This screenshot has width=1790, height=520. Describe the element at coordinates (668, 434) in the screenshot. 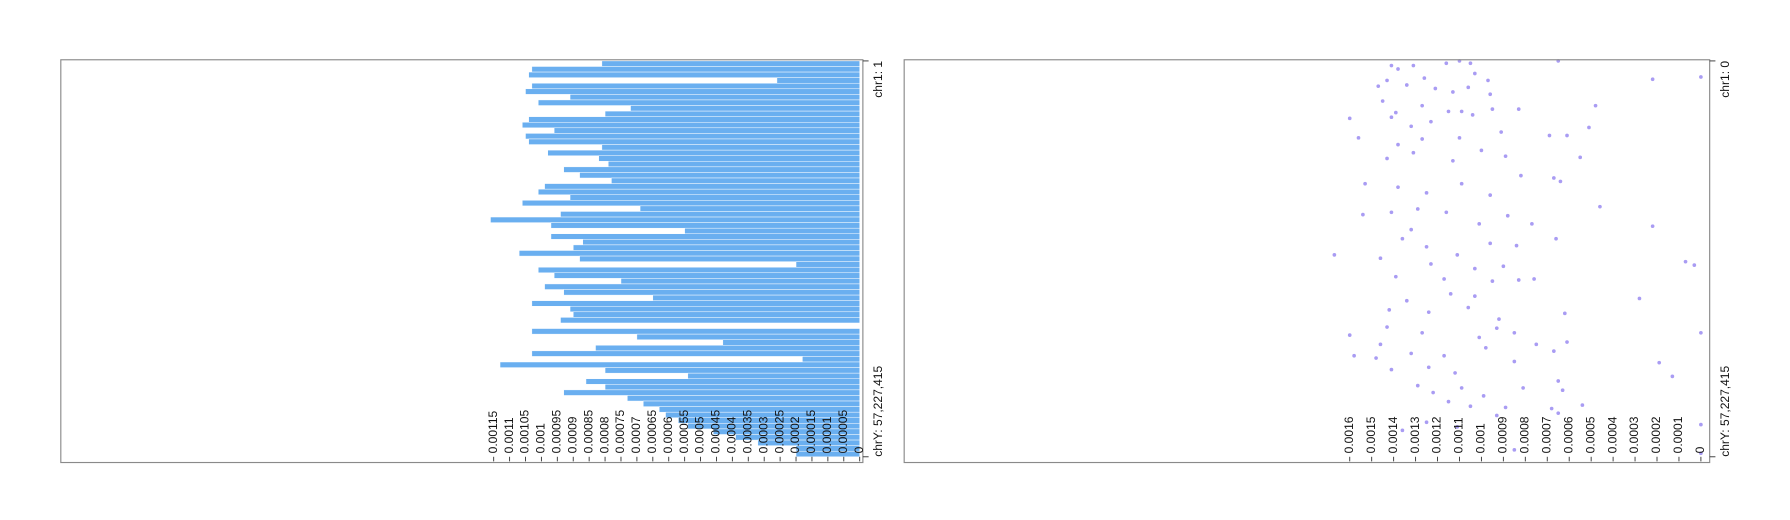

I see `value-tick-label: 0.0006` at that location.